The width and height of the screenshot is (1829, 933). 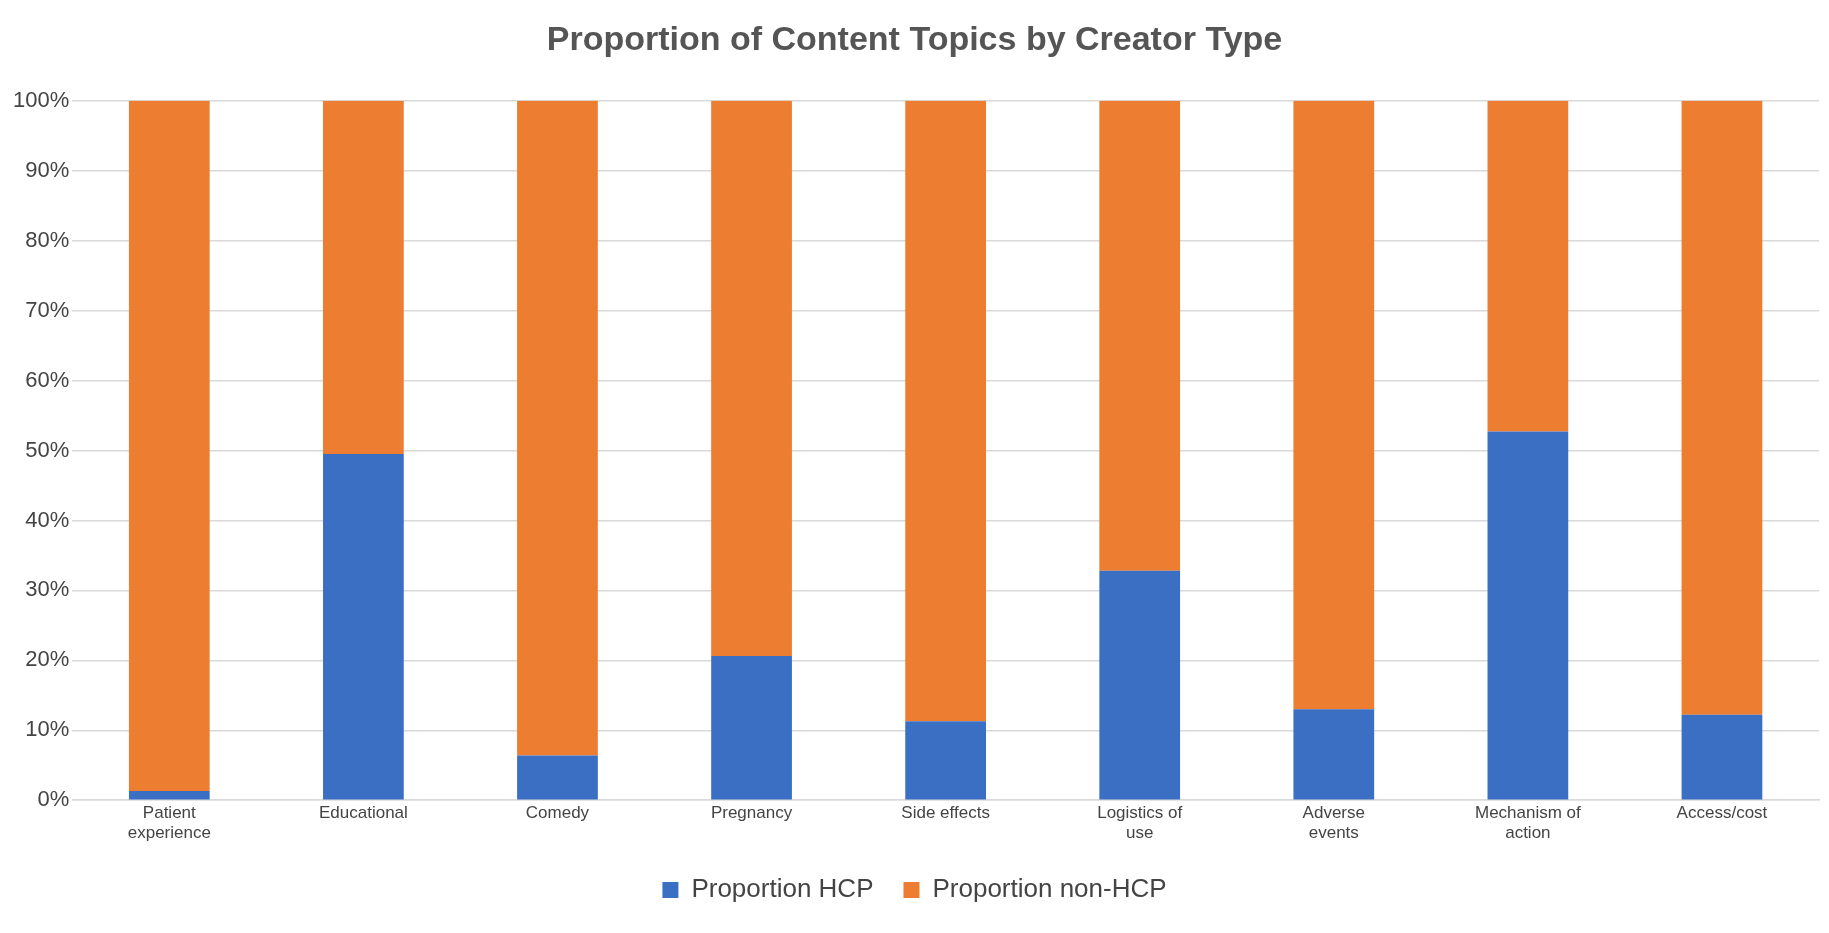 I want to click on x-tick-label: Comedy, so click(x=557, y=813).